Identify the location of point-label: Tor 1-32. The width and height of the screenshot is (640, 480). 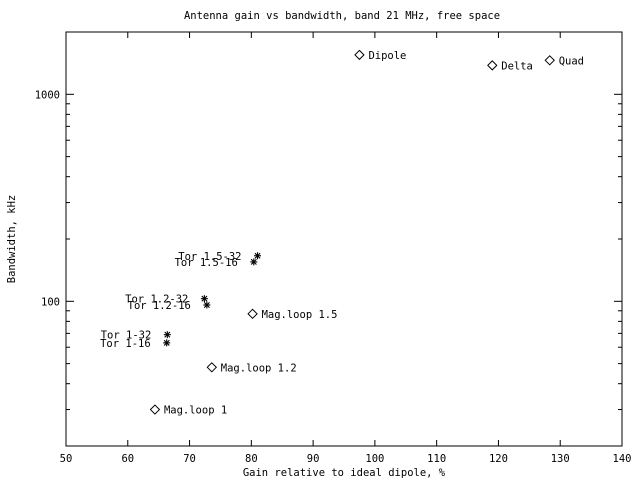
(126, 336).